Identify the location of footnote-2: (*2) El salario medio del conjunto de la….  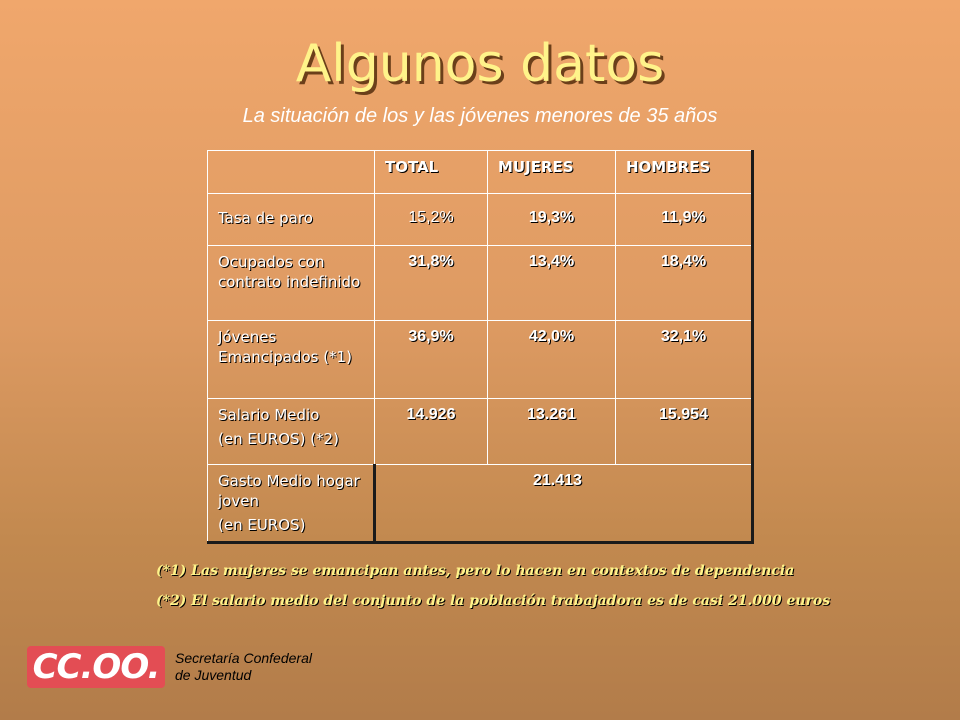
(493, 601).